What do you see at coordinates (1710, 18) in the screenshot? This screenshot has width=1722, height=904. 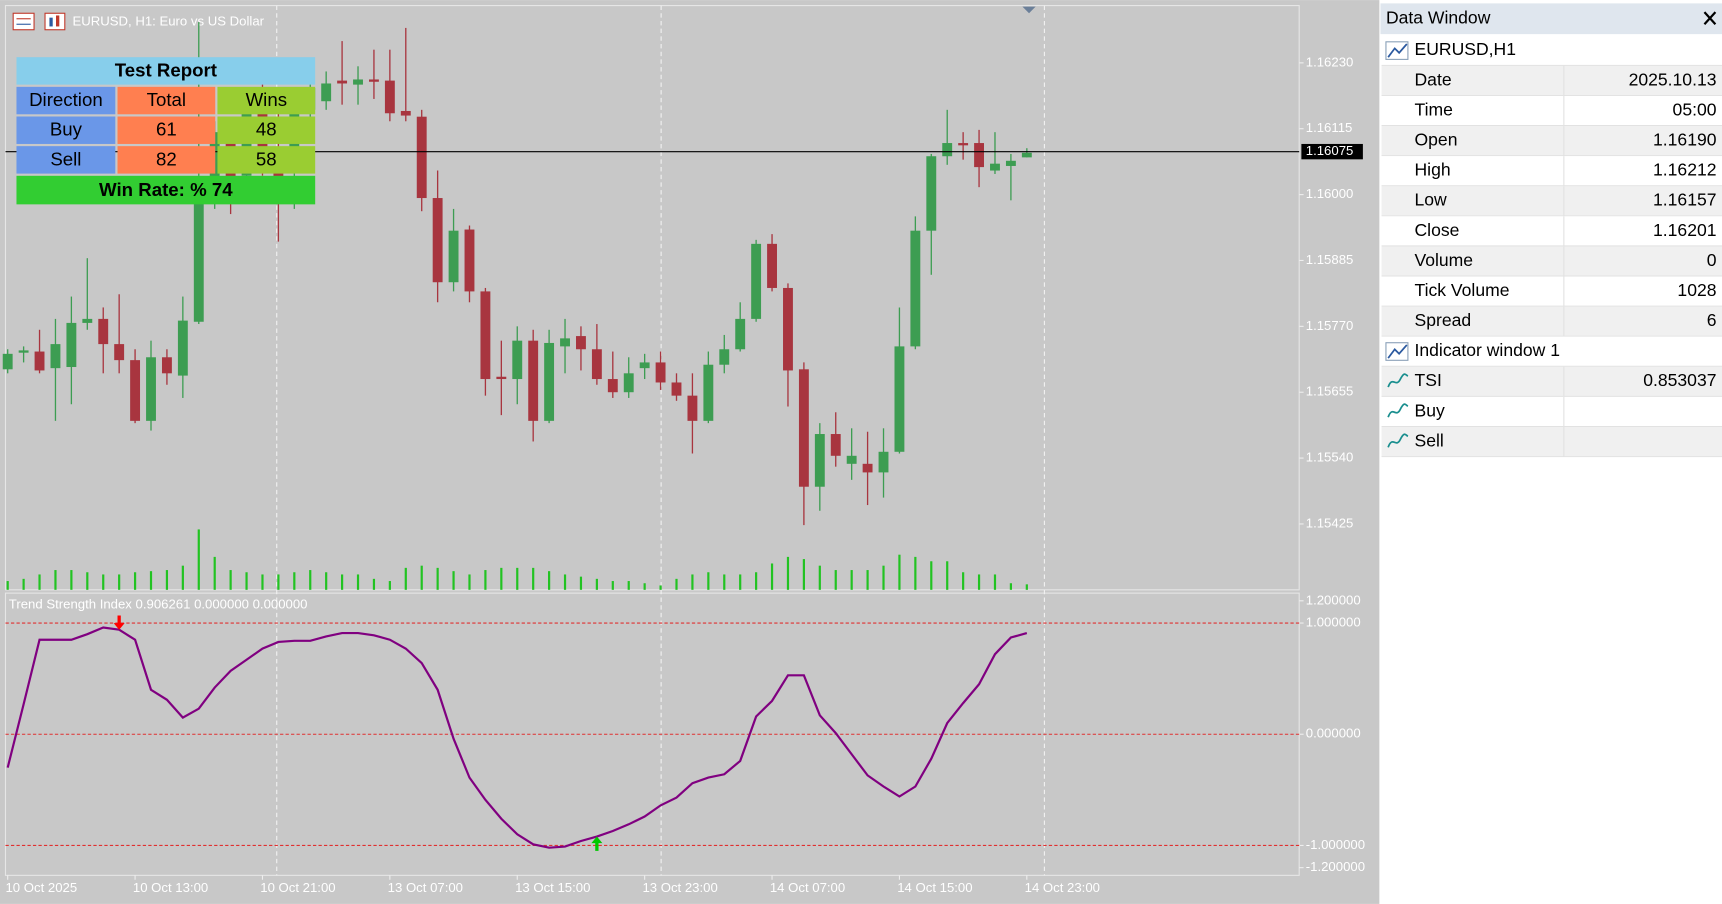 I see `close-button` at bounding box center [1710, 18].